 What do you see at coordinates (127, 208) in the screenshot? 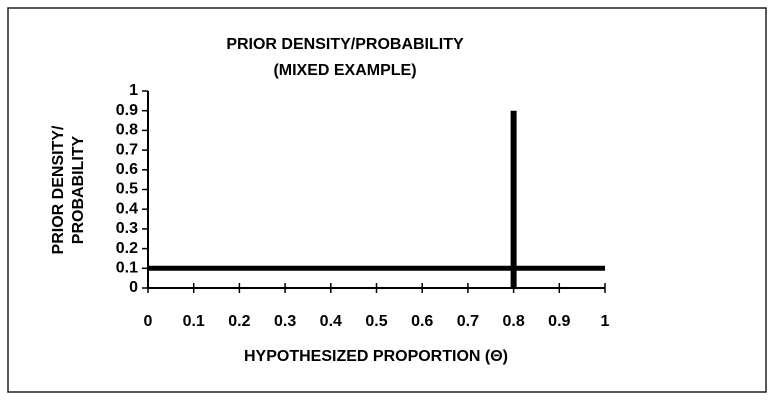
I see `y-tick-label: 0.4` at bounding box center [127, 208].